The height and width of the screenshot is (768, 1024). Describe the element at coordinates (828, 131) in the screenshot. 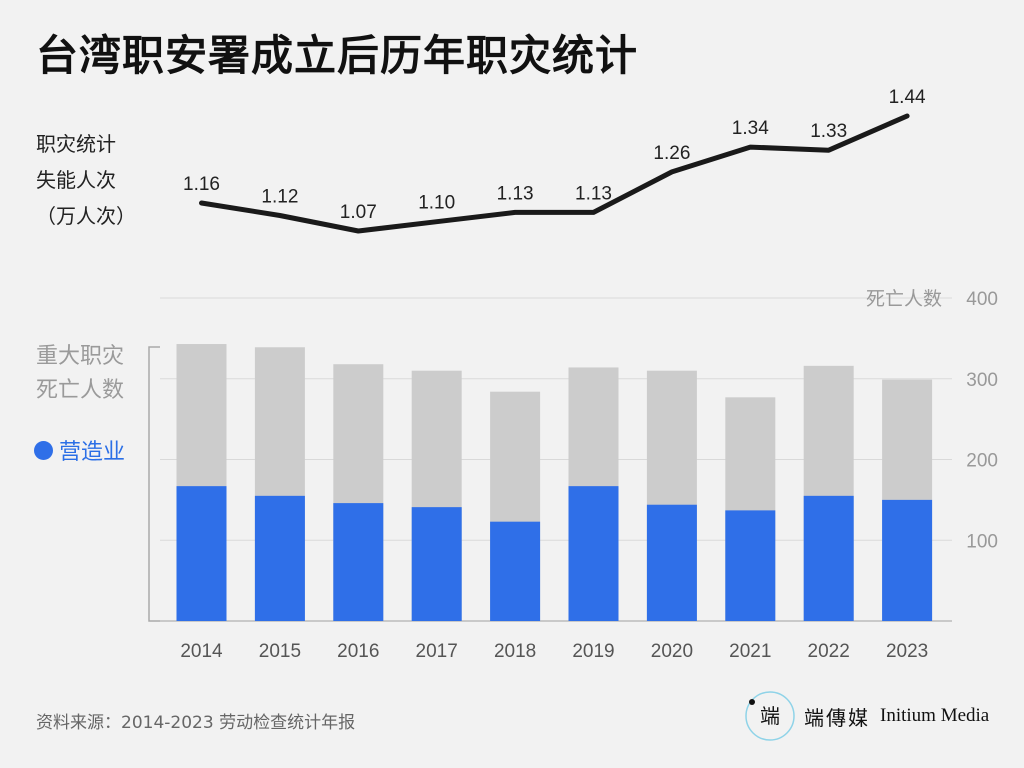

I see `line-data-label-2022: 1.33` at that location.